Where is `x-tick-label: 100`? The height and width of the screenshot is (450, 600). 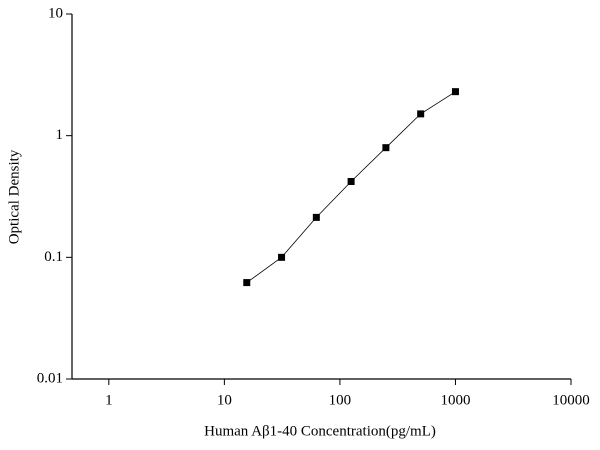
x-tick-label: 100 is located at coordinates (340, 400).